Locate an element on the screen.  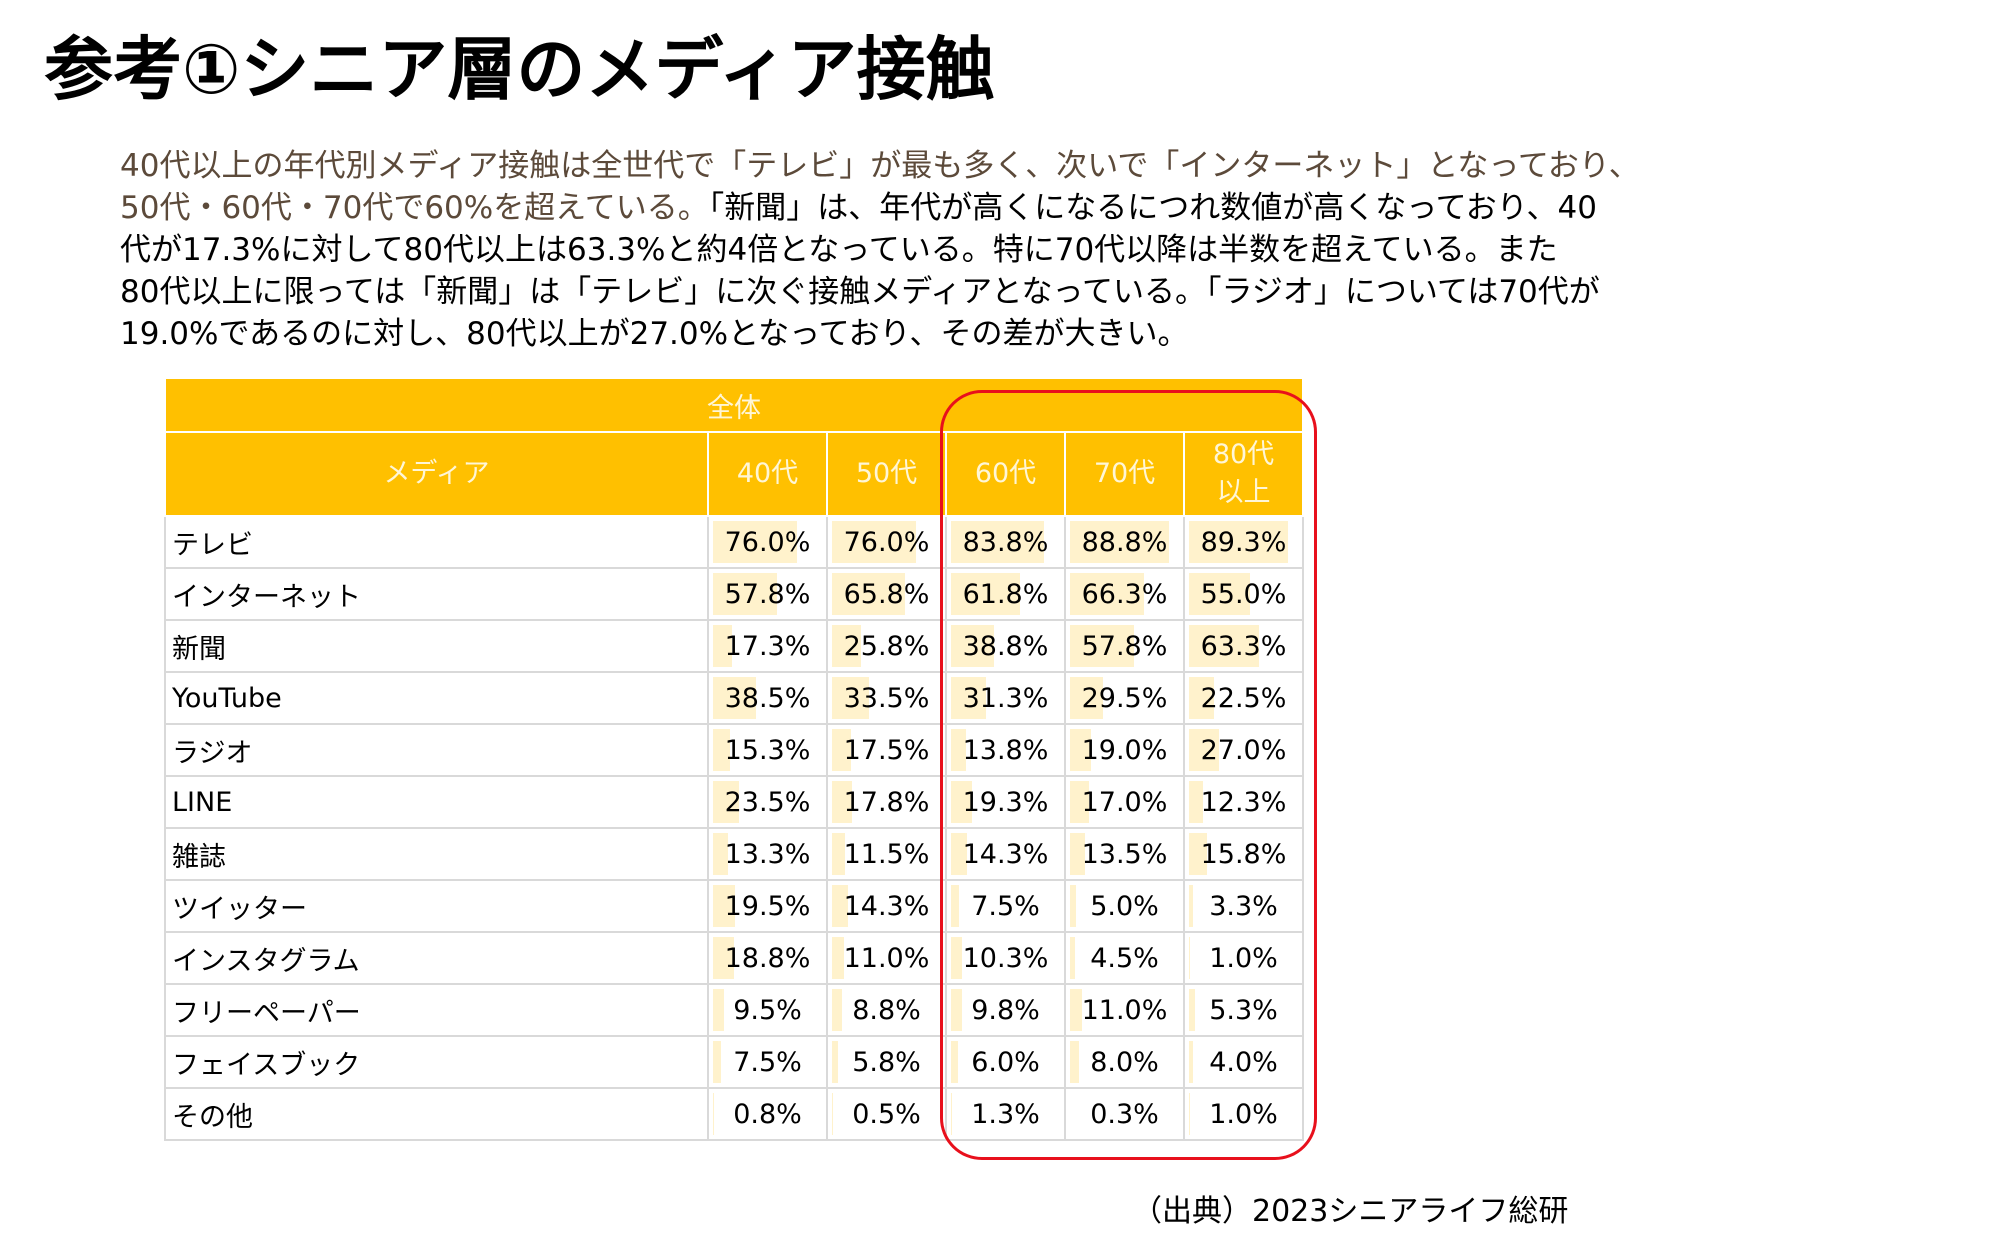
table-group-header-row: 全体 is located at coordinates (734, 405).